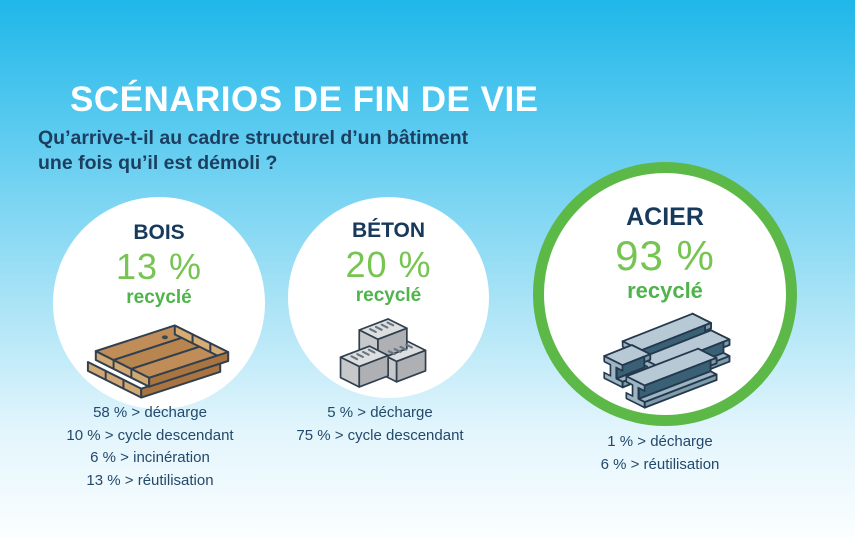 The image size is (855, 537). Describe the element at coordinates (150, 457) in the screenshot. I see `stat-line: 6 % > incinération` at that location.